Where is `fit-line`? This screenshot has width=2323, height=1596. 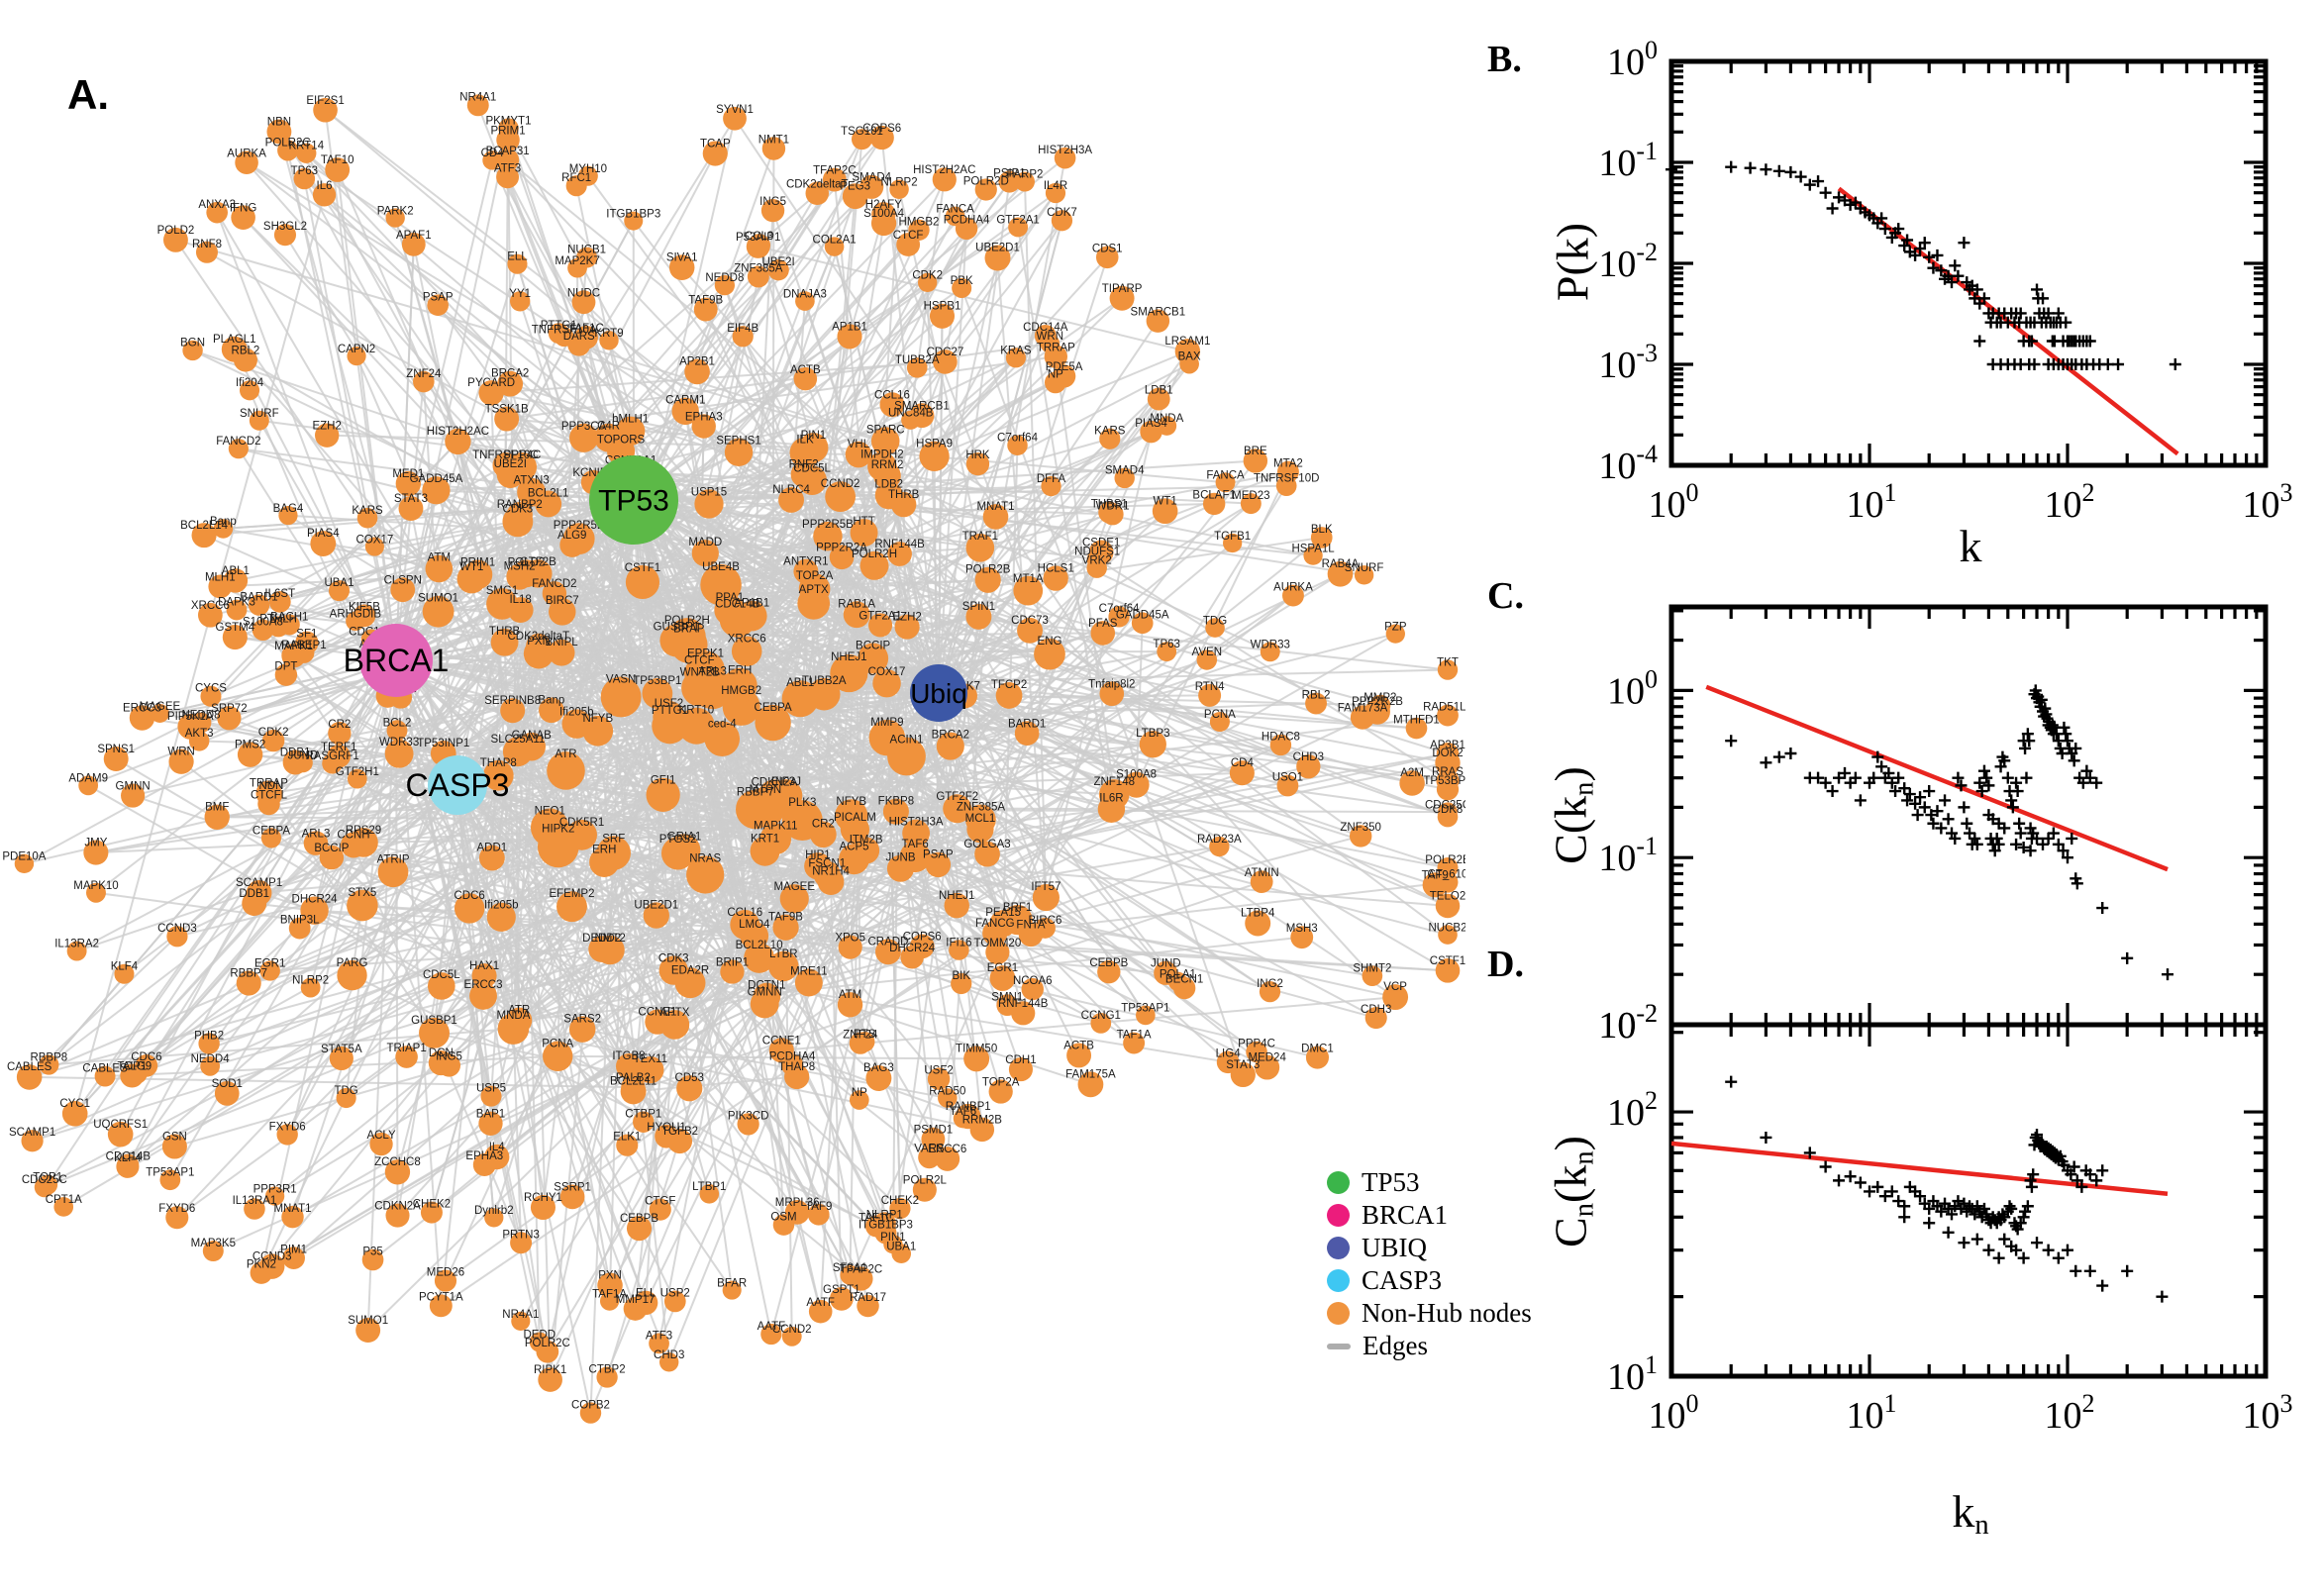 fit-line is located at coordinates (1937, 778).